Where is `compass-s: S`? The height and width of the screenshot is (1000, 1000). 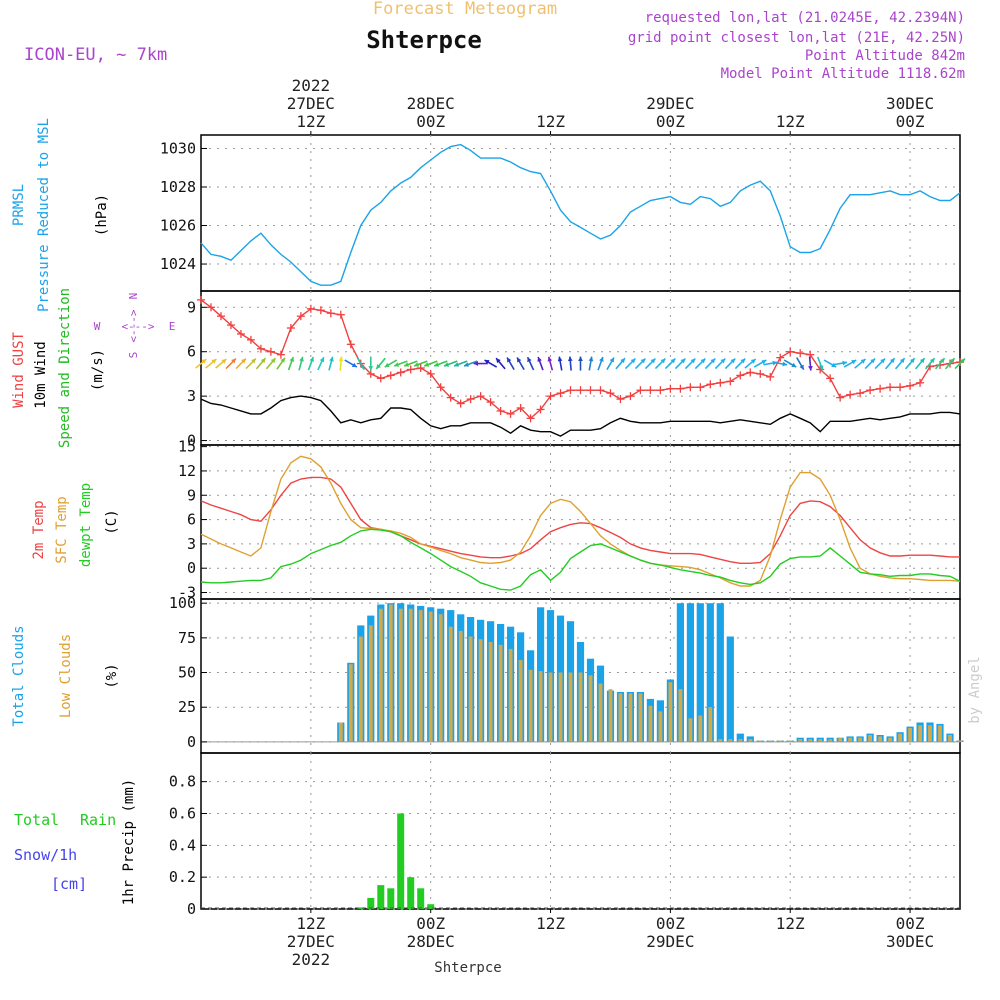
compass-s: S is located at coordinates (133, 355).